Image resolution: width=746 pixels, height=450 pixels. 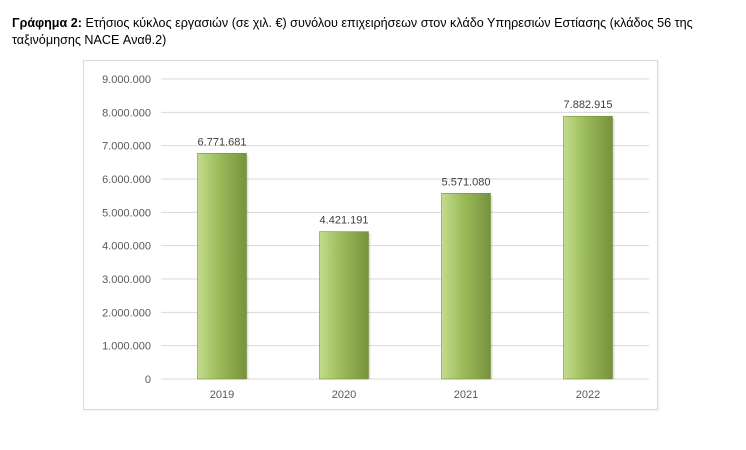 I want to click on y-tick-label: 0, so click(x=148, y=380).